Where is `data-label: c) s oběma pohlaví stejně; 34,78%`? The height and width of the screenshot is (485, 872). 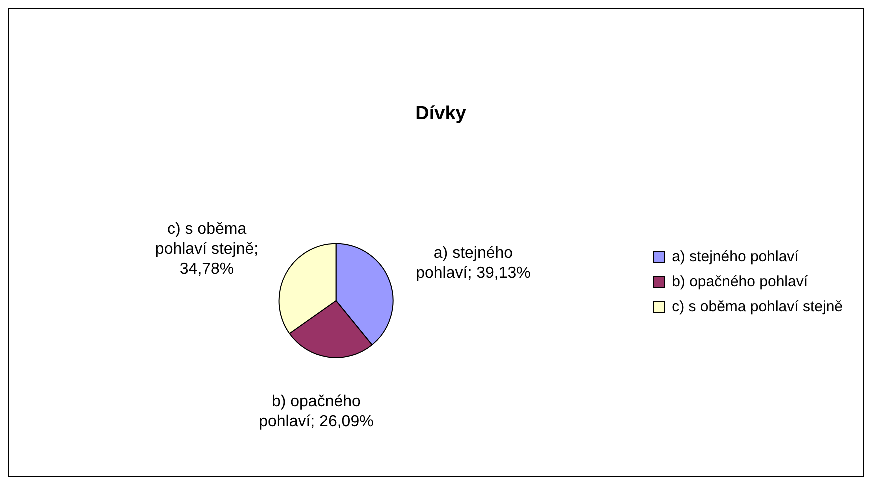 data-label: c) s oběma pohlaví stejně; 34,78% is located at coordinates (207, 249).